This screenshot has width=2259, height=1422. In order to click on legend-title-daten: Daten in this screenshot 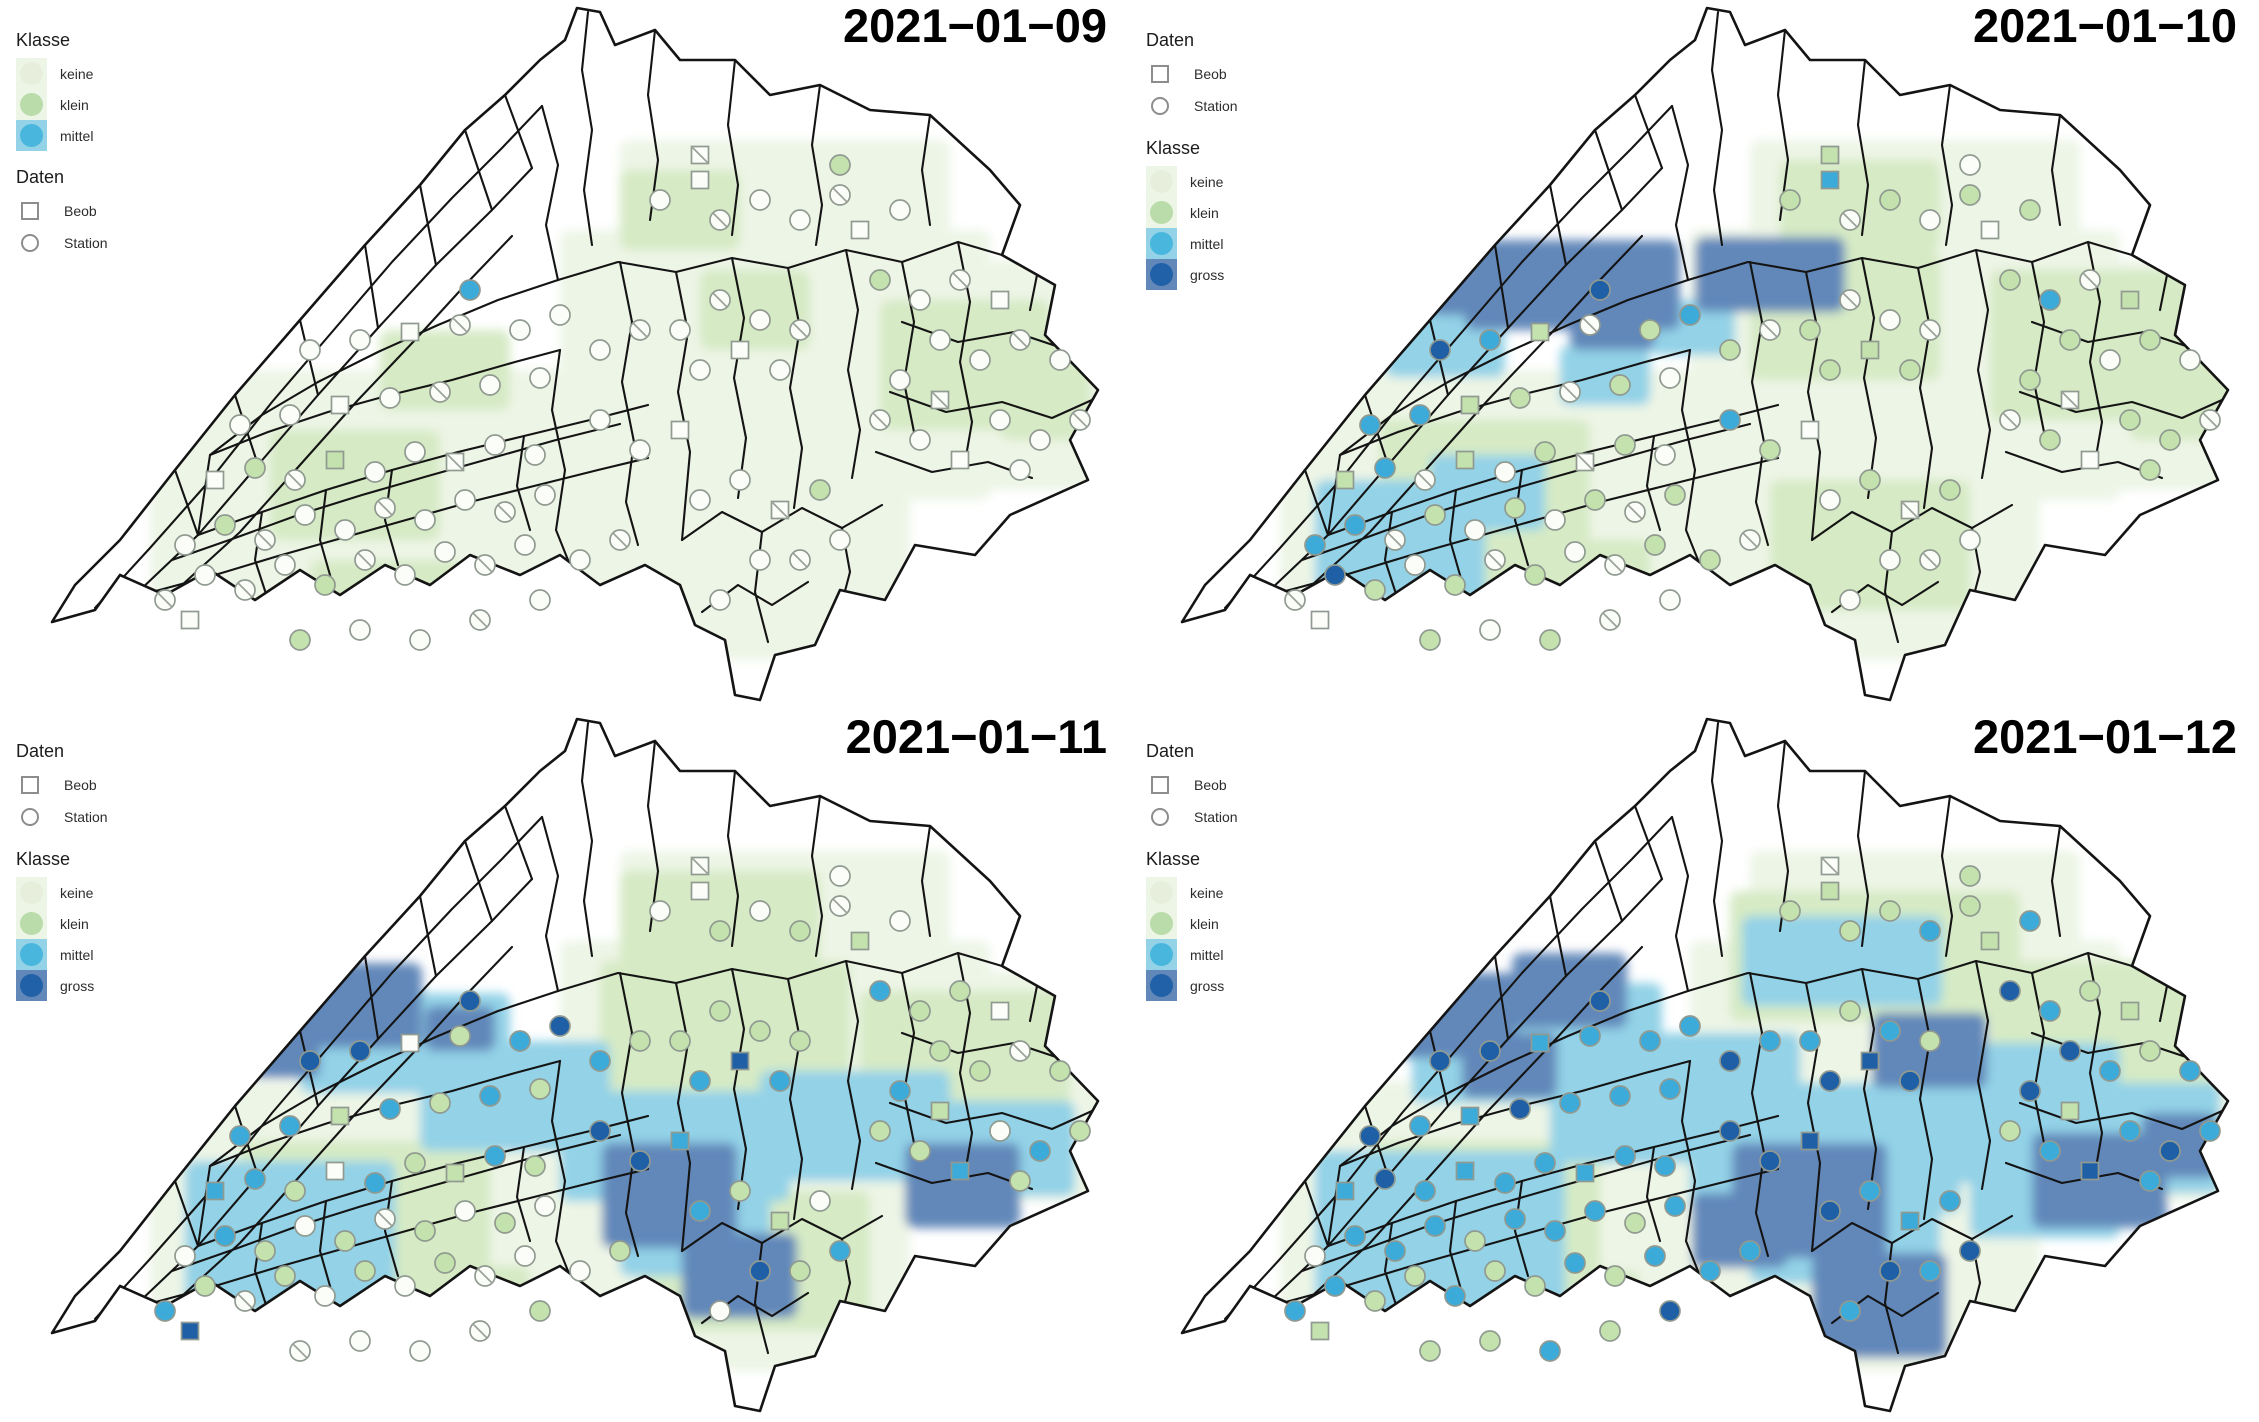, I will do `click(40, 751)`.